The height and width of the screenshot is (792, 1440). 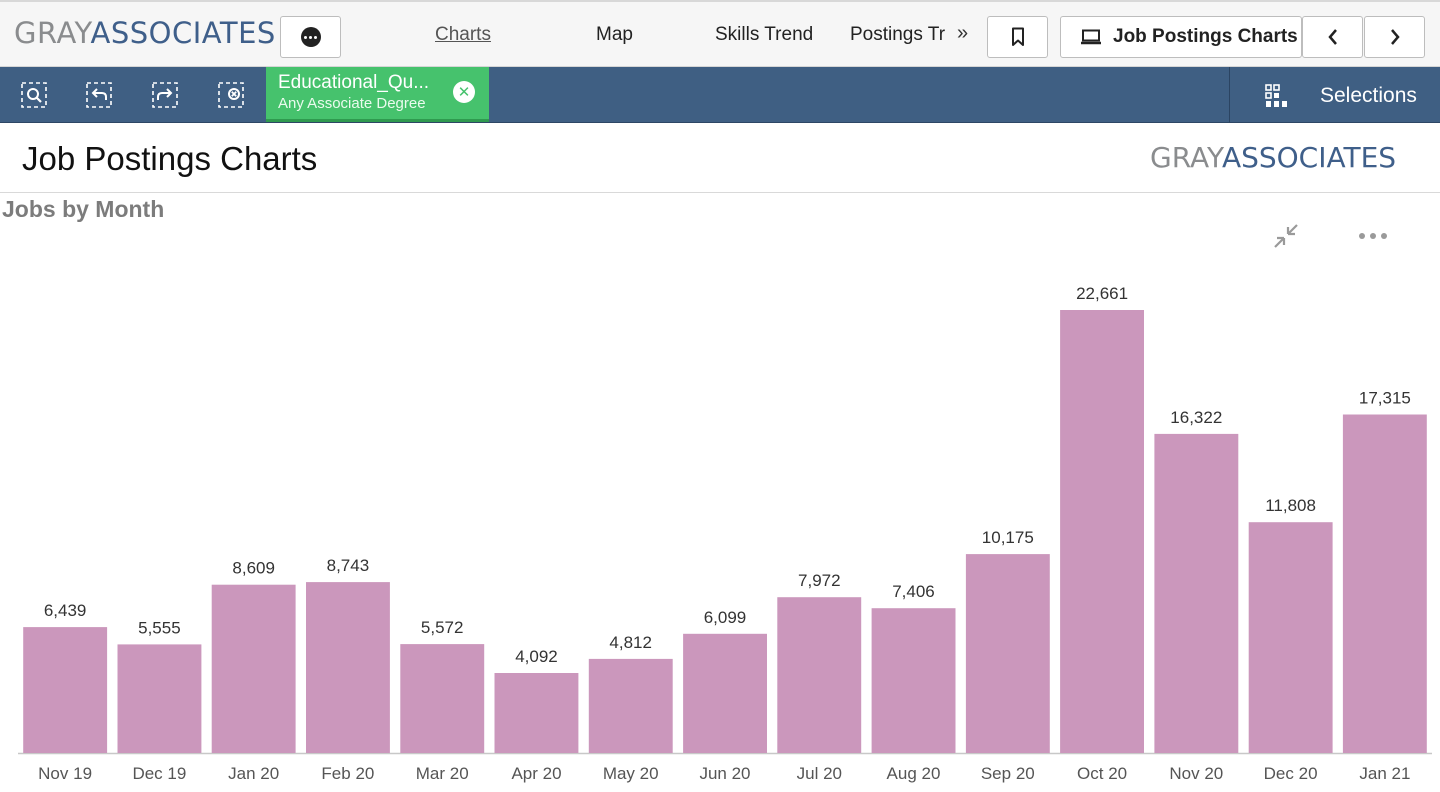 What do you see at coordinates (1330, 236) in the screenshot?
I see `chart-tools` at bounding box center [1330, 236].